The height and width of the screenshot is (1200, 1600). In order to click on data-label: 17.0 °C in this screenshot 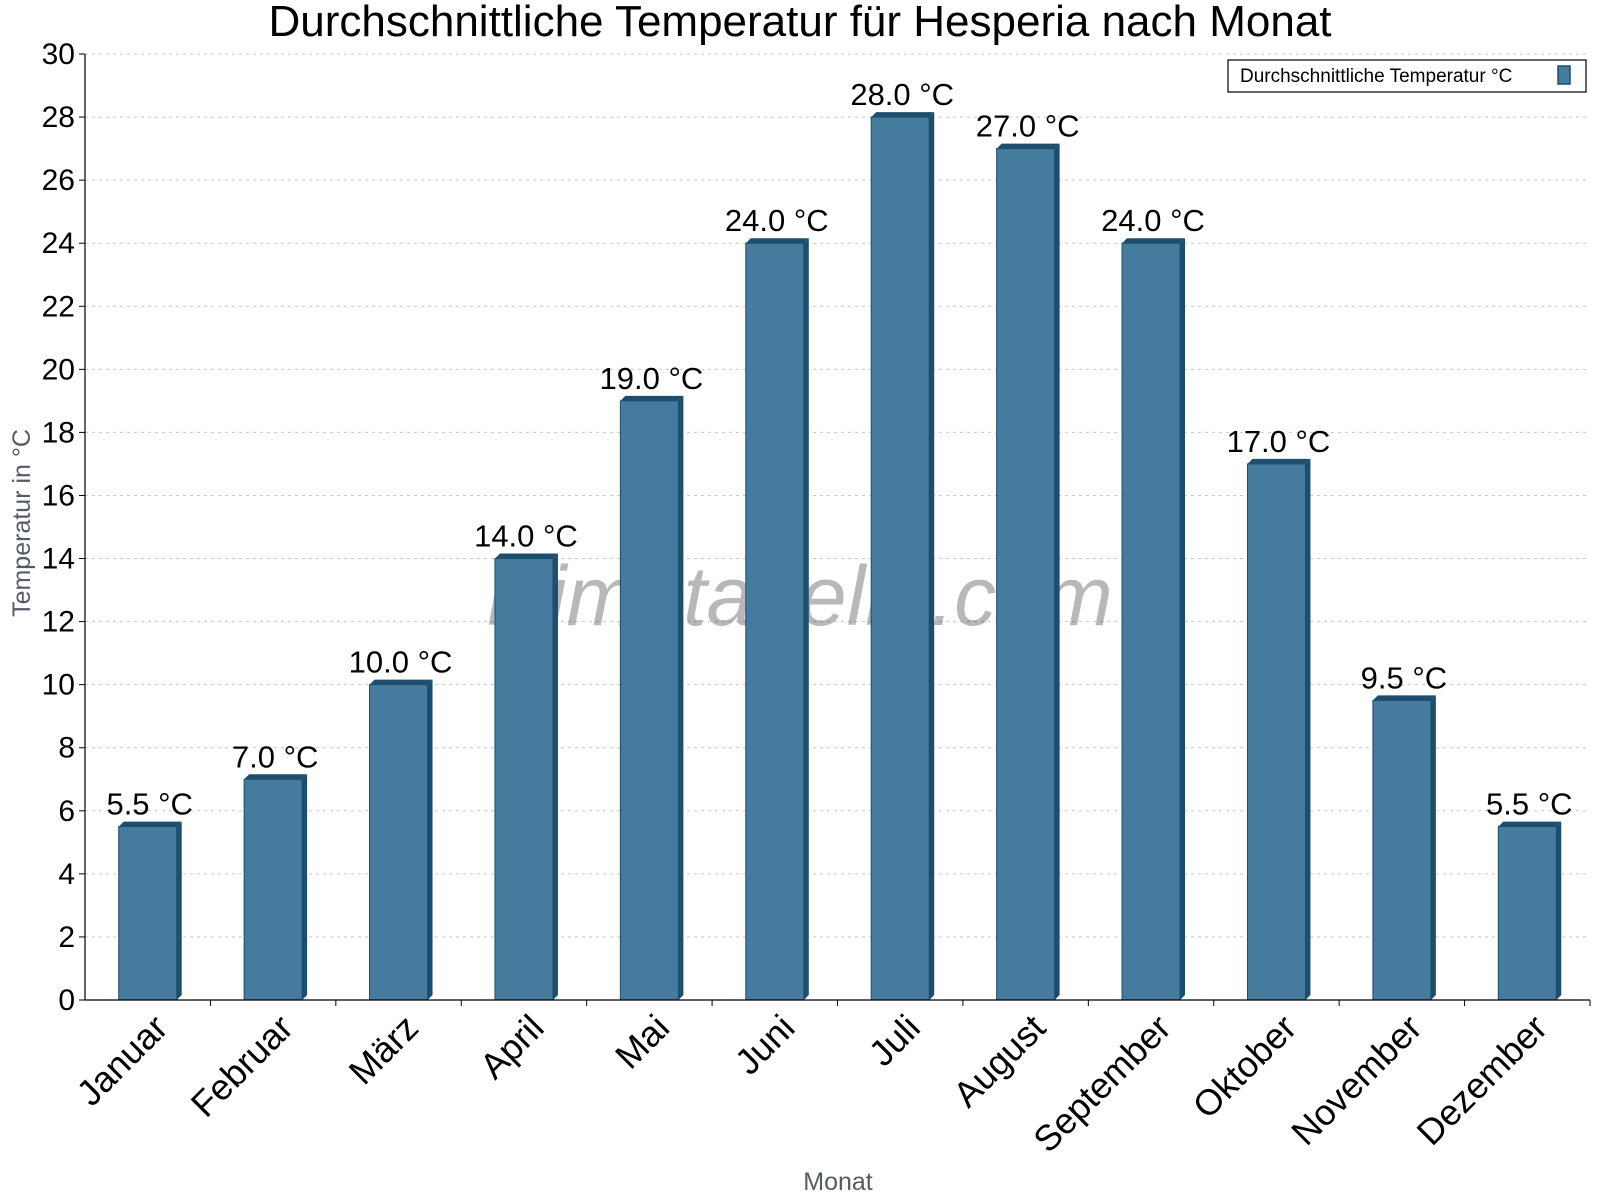, I will do `click(1279, 441)`.